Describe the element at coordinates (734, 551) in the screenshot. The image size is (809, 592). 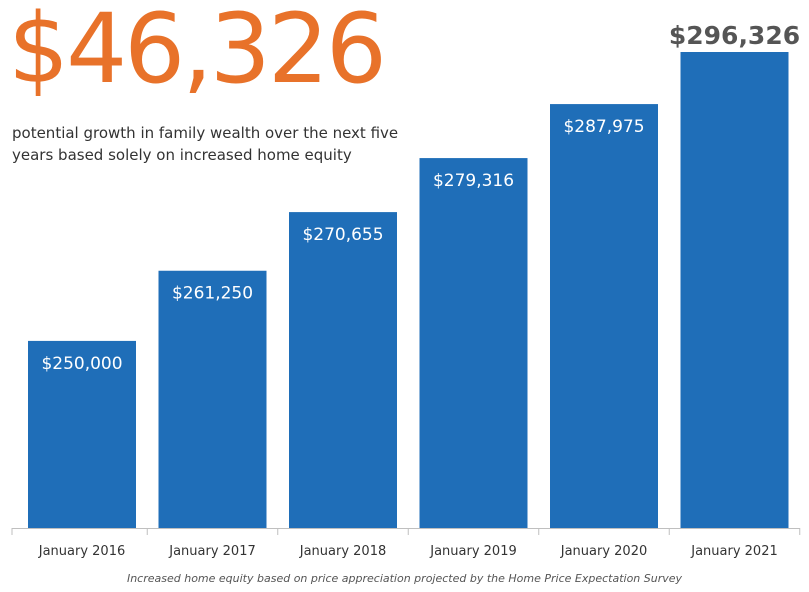
I see `x-tick-label-6: January 2021` at that location.